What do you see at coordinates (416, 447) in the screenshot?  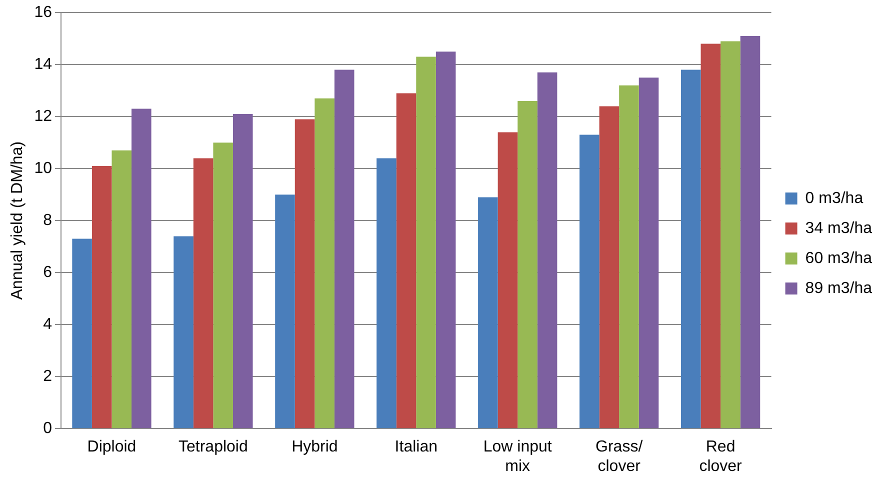 I see `x-tick-label: Italian` at bounding box center [416, 447].